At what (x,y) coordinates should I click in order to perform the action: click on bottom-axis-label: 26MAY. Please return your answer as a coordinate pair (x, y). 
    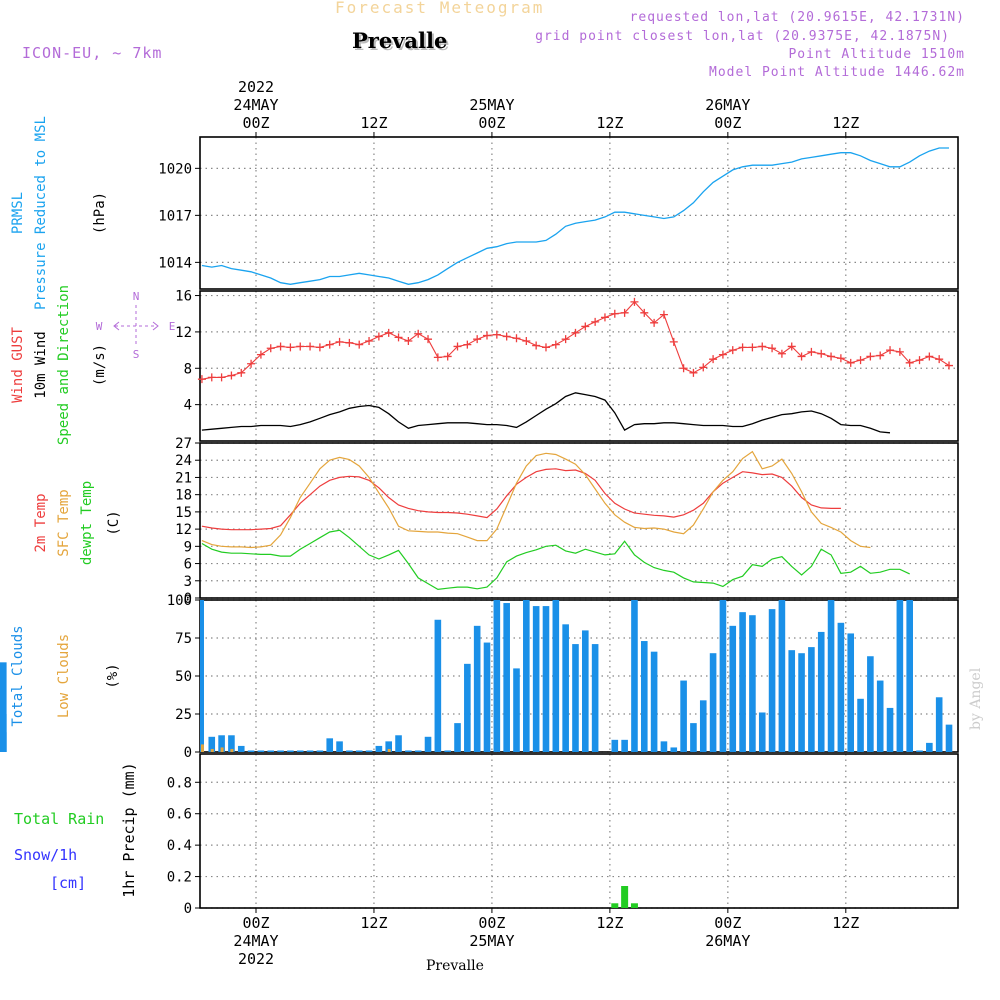
    Looking at the image, I should click on (727, 941).